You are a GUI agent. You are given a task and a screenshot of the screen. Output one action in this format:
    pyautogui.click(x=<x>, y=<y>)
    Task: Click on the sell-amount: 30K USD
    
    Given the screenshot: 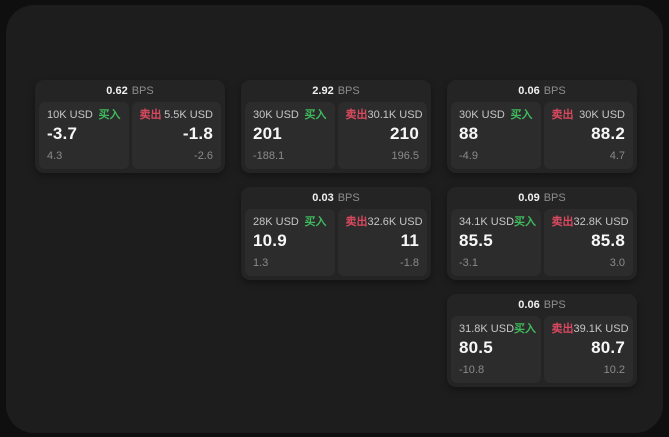 What is the action you would take?
    pyautogui.click(x=602, y=115)
    